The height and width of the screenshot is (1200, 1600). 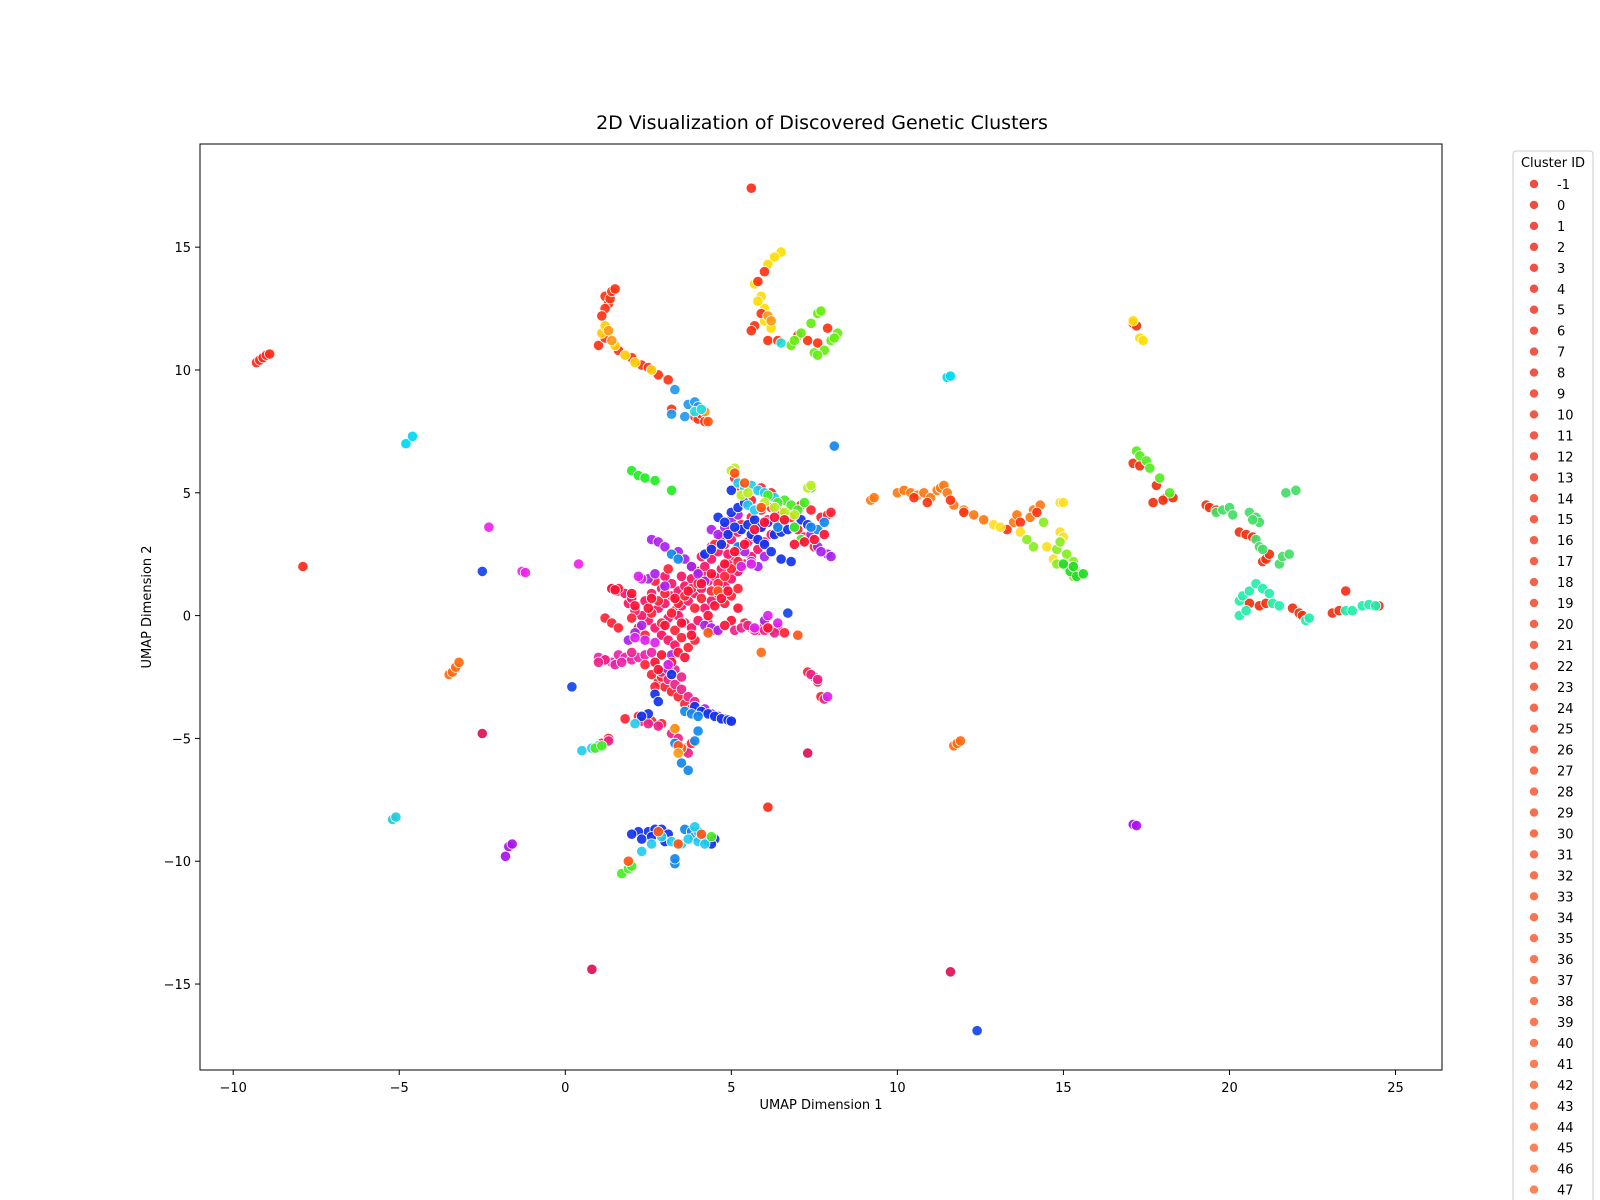 What do you see at coordinates (1565, 960) in the screenshot?
I see `legend-entry-label: 36` at bounding box center [1565, 960].